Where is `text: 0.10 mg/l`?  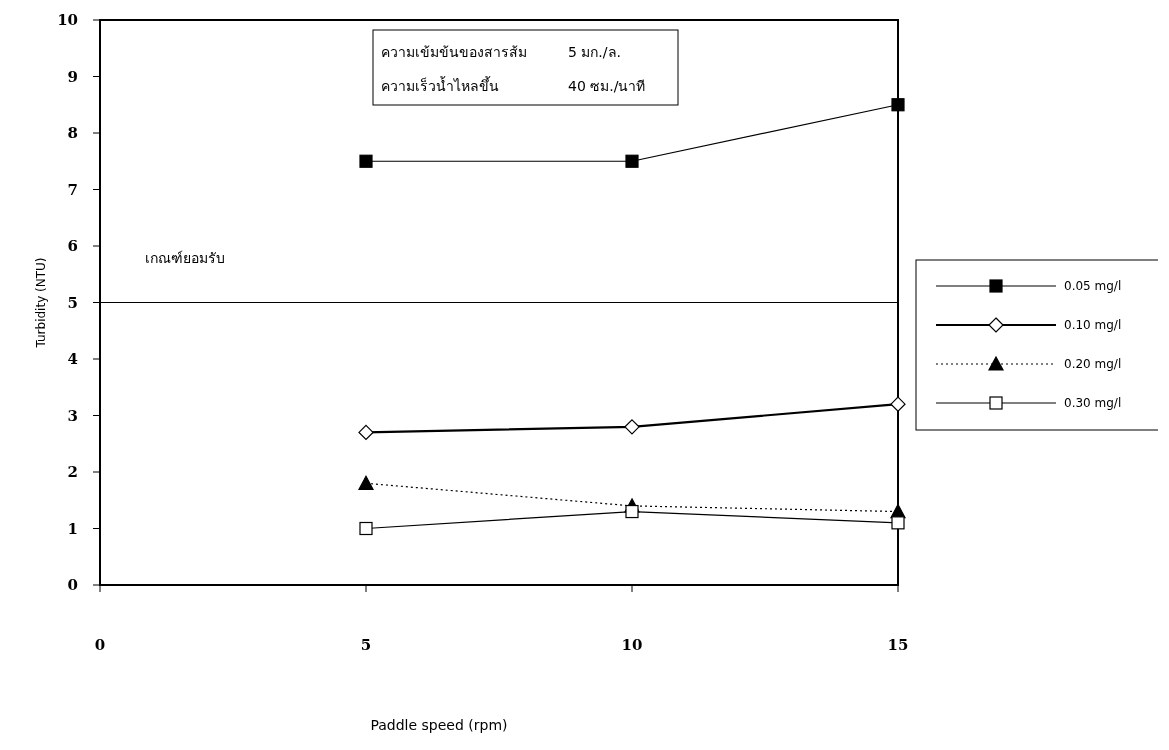
text: 0.10 mg/l is located at coordinates (1093, 325).